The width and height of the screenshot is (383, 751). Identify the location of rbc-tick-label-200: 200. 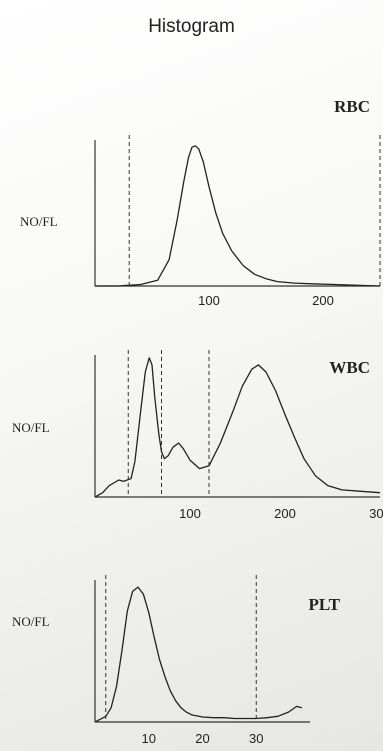
(323, 300).